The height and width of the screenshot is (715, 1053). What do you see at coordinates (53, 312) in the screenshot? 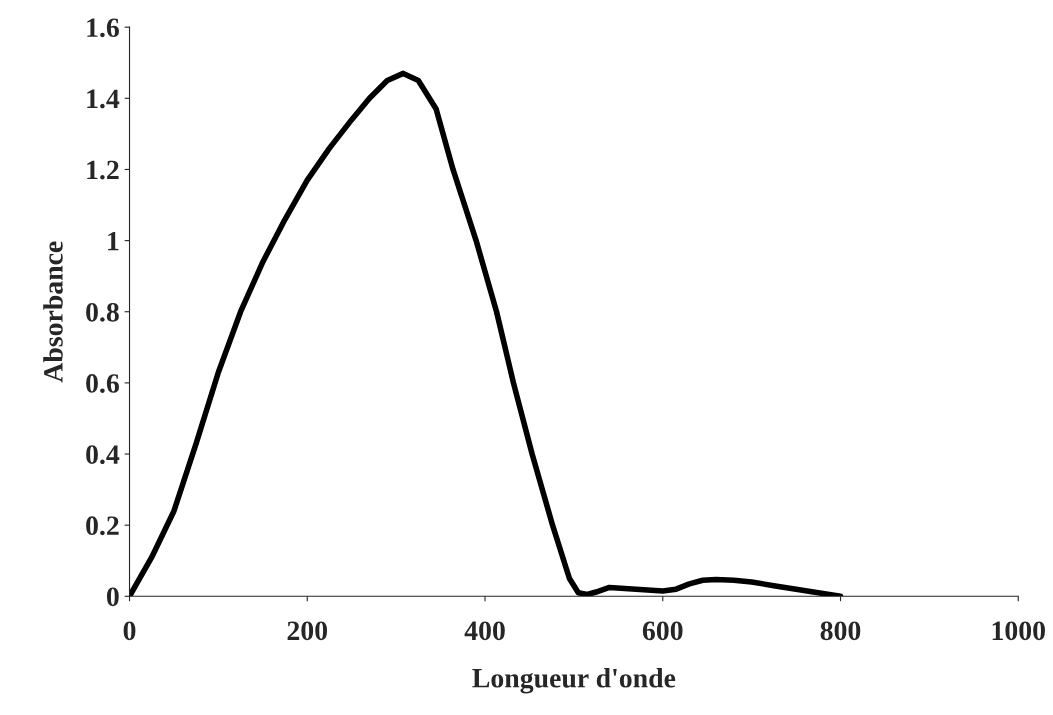
I see `y-axis-title: Absorbance` at bounding box center [53, 312].